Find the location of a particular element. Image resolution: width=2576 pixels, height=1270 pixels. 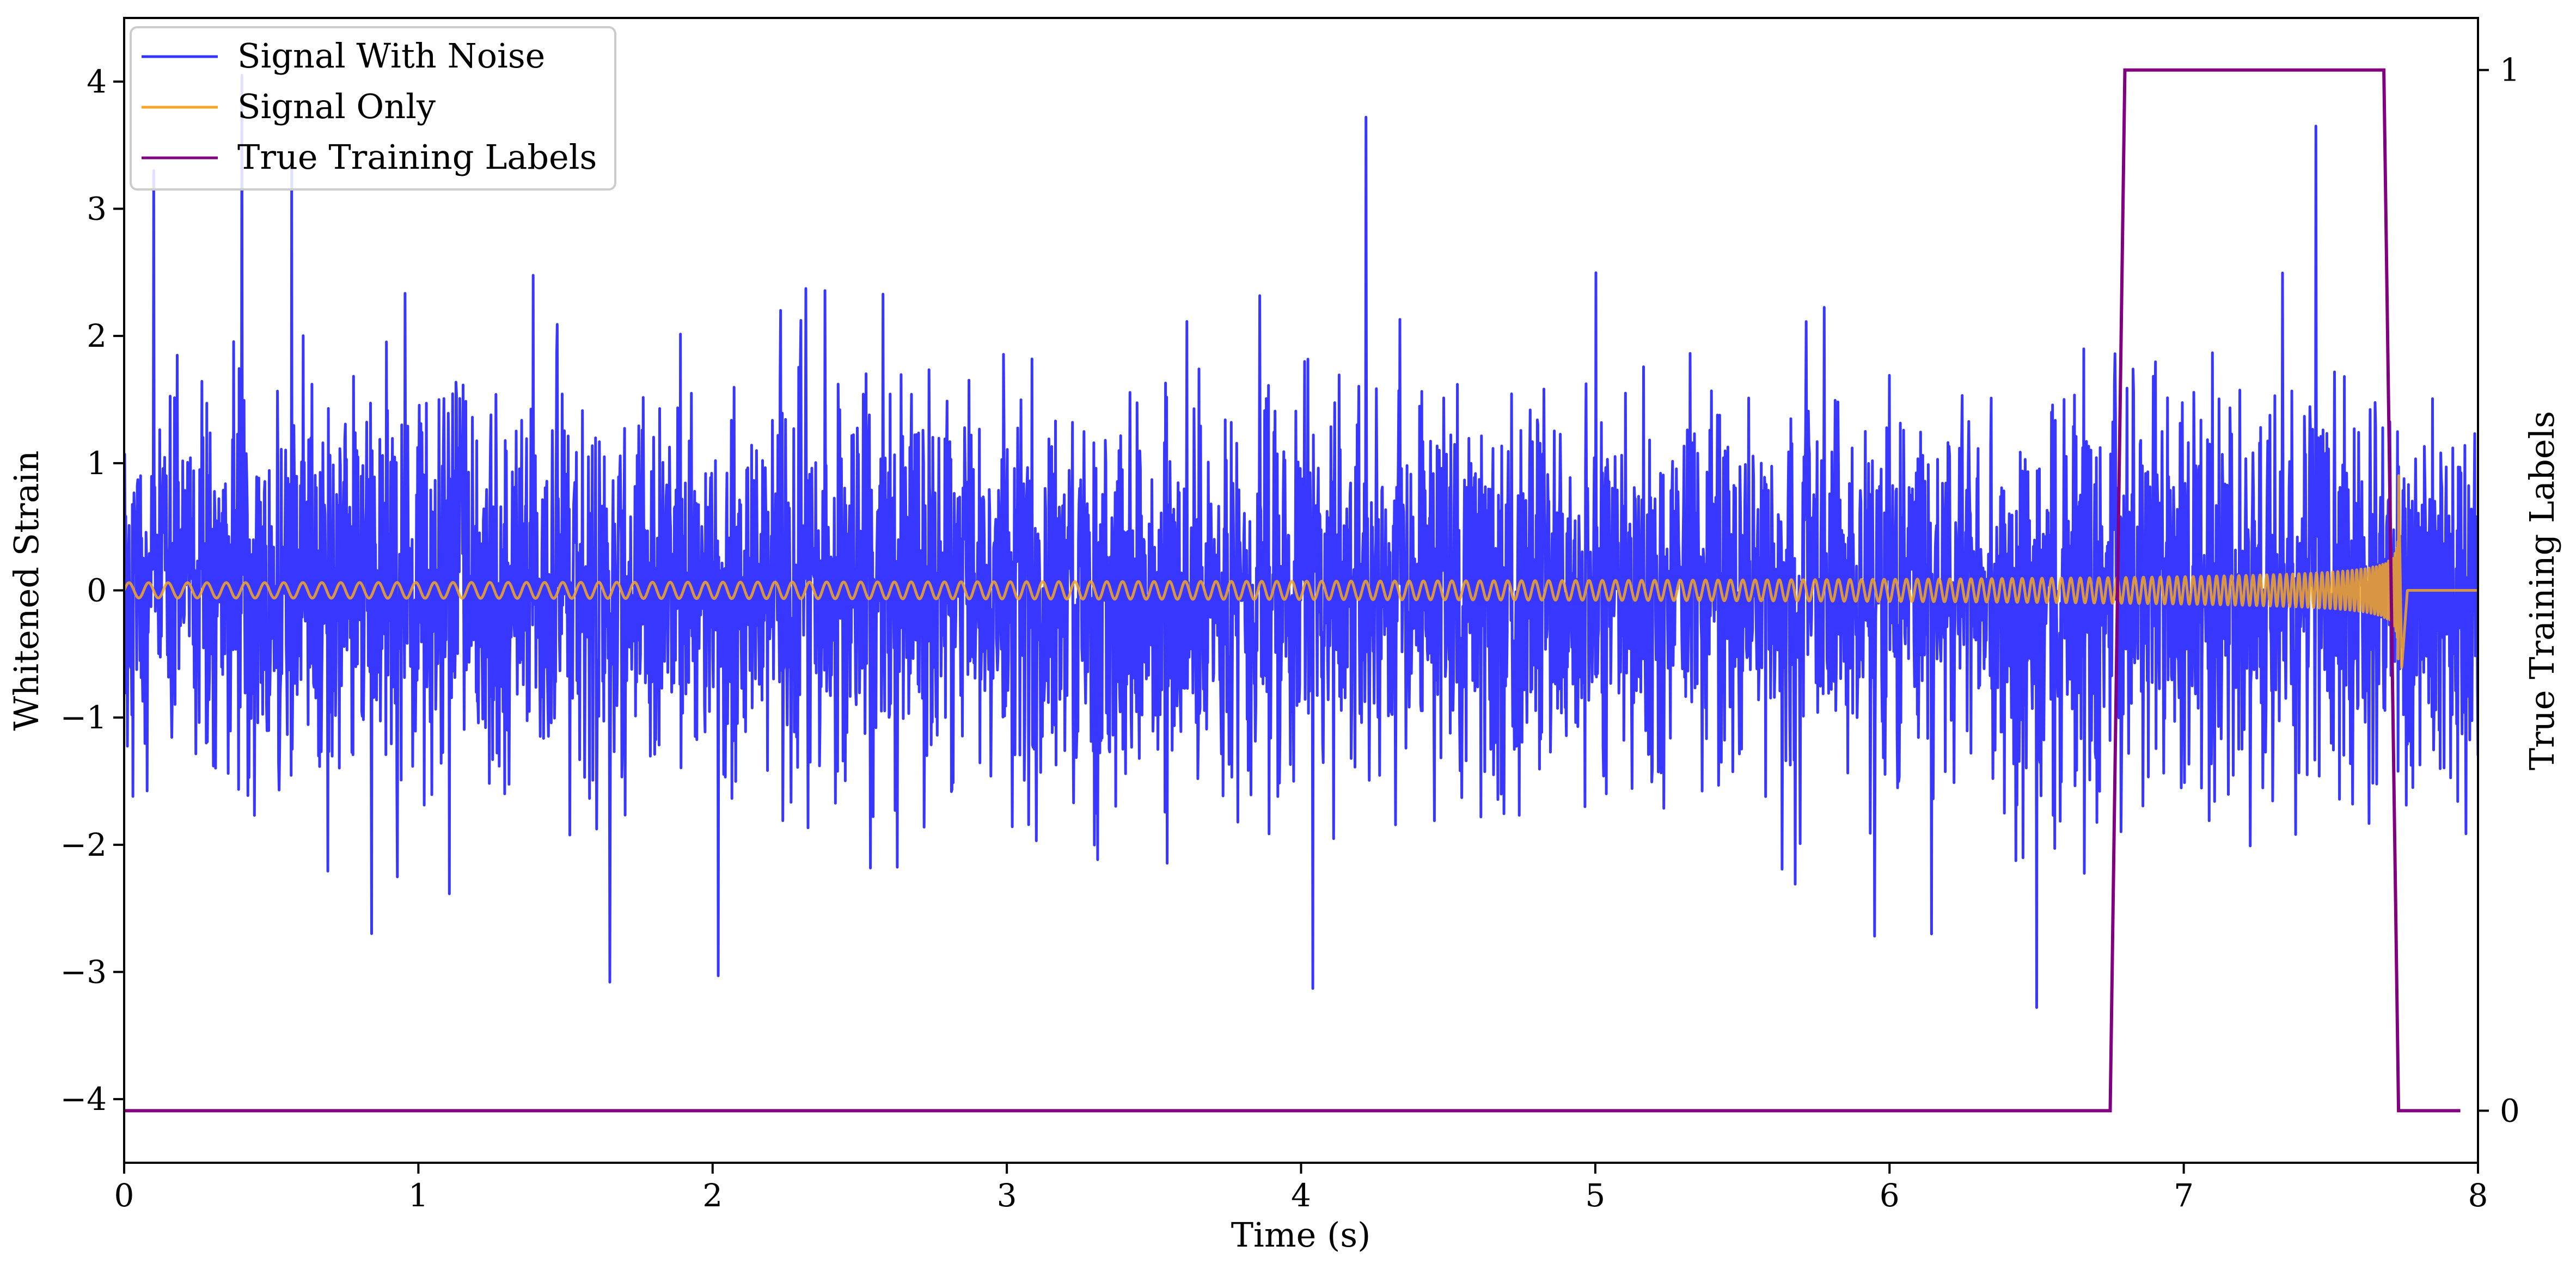

y-tick-label: 2 is located at coordinates (97, 335).